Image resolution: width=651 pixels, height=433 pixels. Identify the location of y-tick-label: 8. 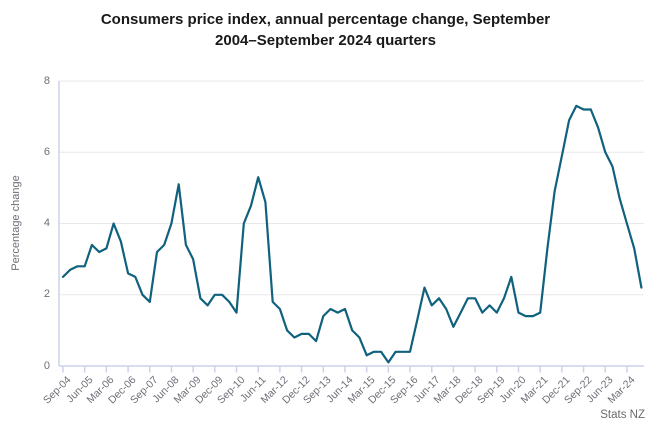
(46, 80).